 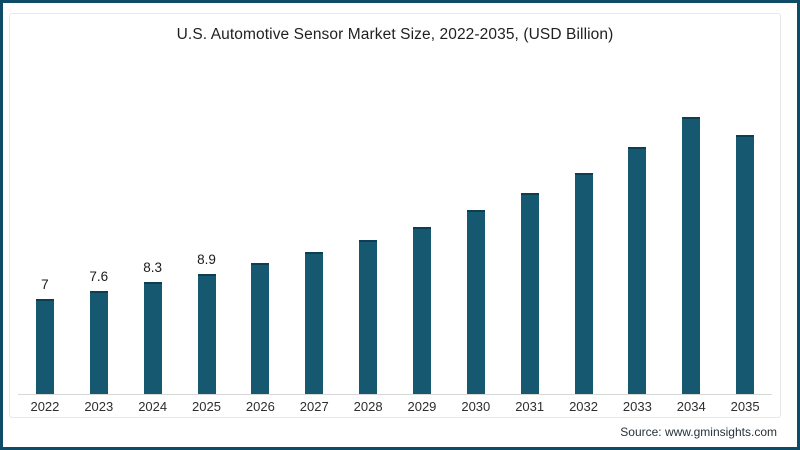 I want to click on bar-slot-2022: 7, so click(x=45, y=231).